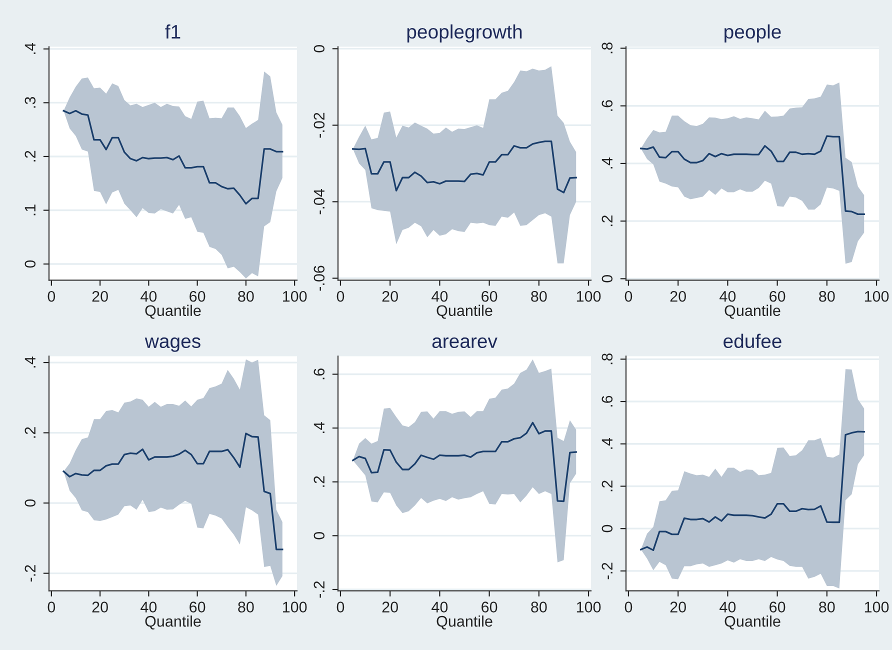 The width and height of the screenshot is (892, 650). Describe the element at coordinates (753, 341) in the screenshot. I see `chart-title: edufee` at that location.